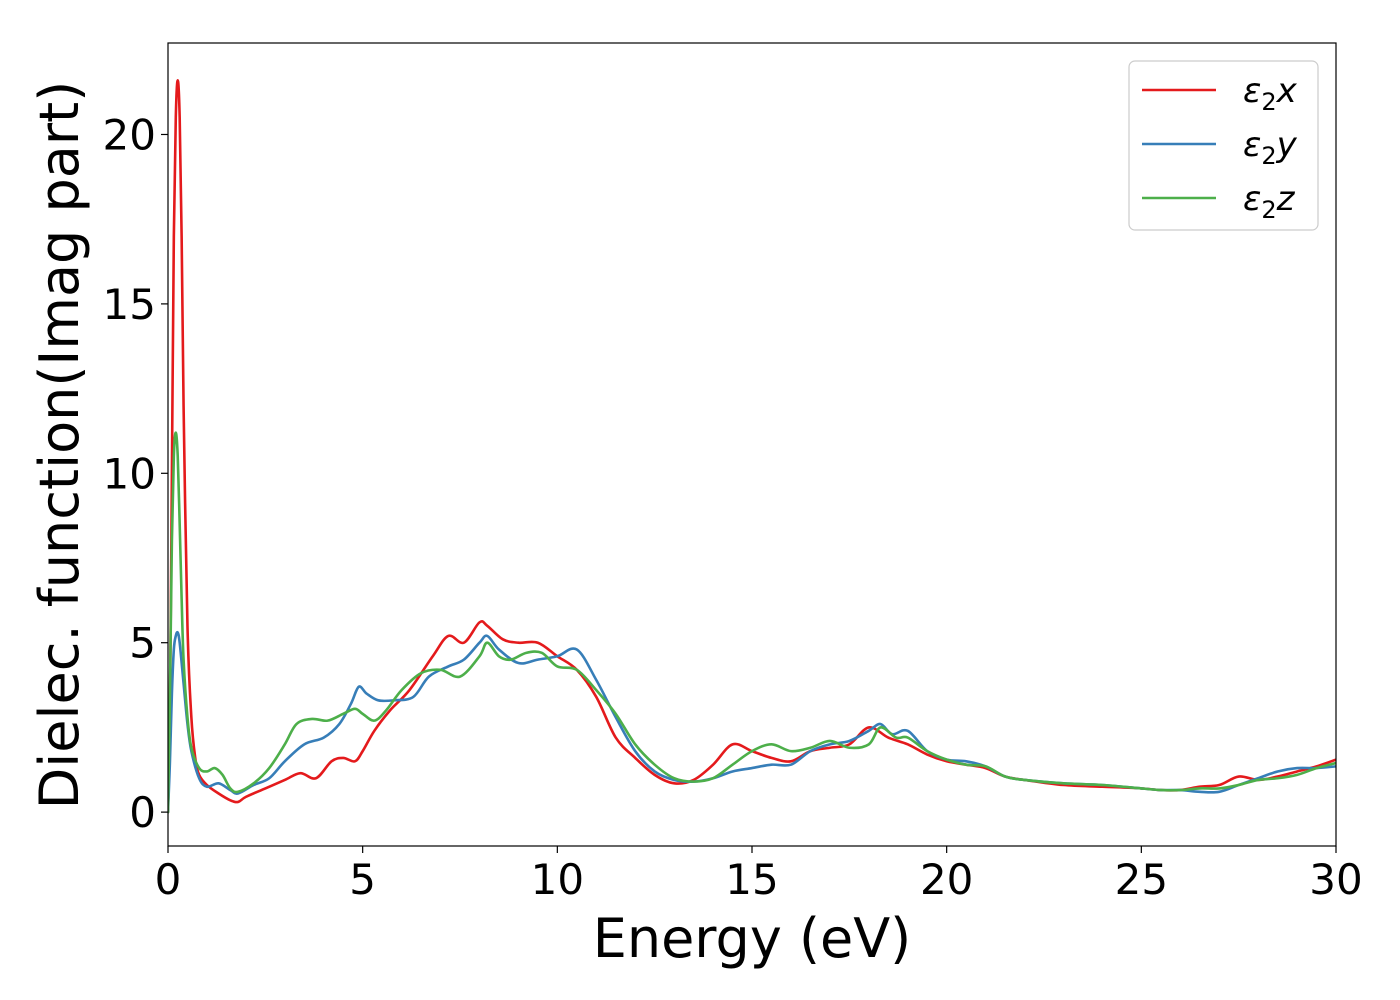  I want to click on x-tick-label: 30, so click(1335, 879).